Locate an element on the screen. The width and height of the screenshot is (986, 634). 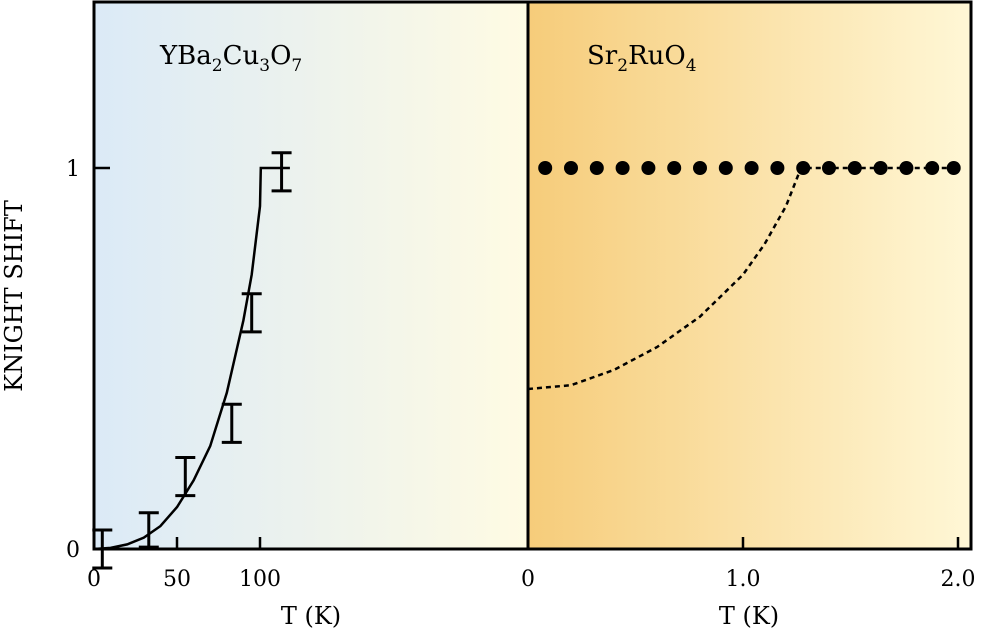
left-x-tick-label: 0 is located at coordinates (94, 579).